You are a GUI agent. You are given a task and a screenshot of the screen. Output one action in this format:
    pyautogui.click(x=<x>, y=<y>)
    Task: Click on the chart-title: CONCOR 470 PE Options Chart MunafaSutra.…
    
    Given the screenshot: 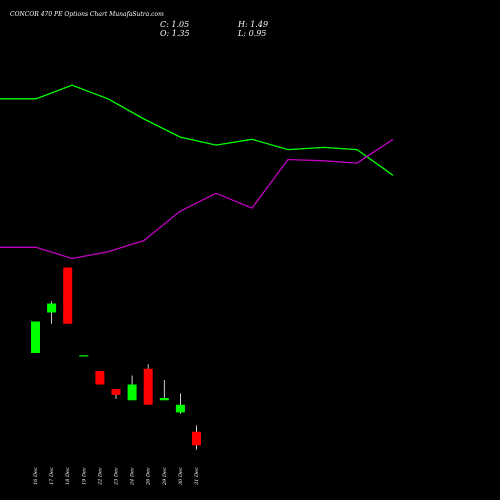 What is the action you would take?
    pyautogui.click(x=87, y=14)
    